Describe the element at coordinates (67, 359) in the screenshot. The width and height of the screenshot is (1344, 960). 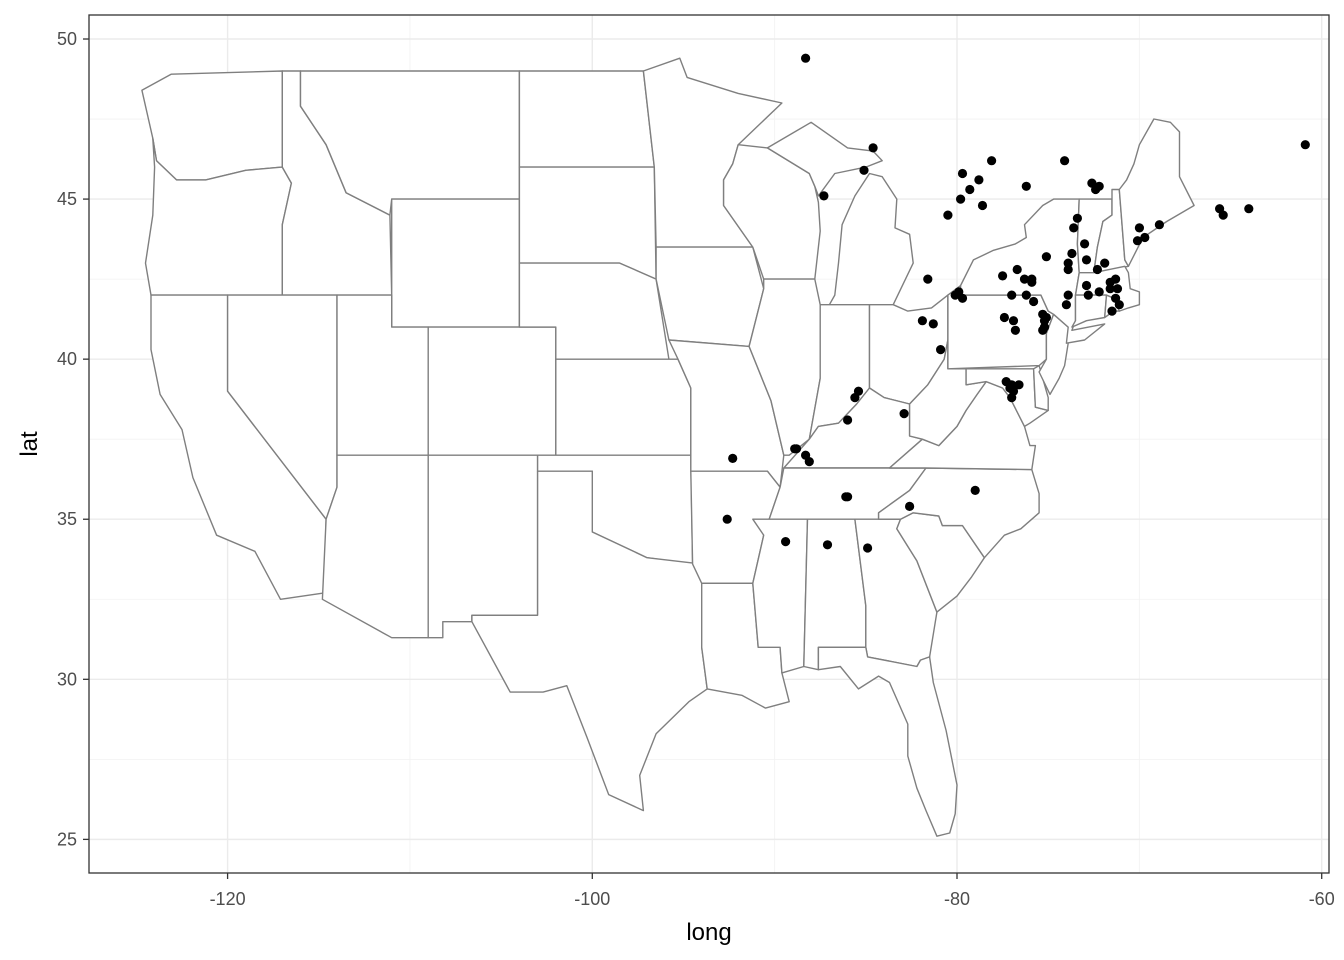
I see `y-tick-label: 40` at that location.